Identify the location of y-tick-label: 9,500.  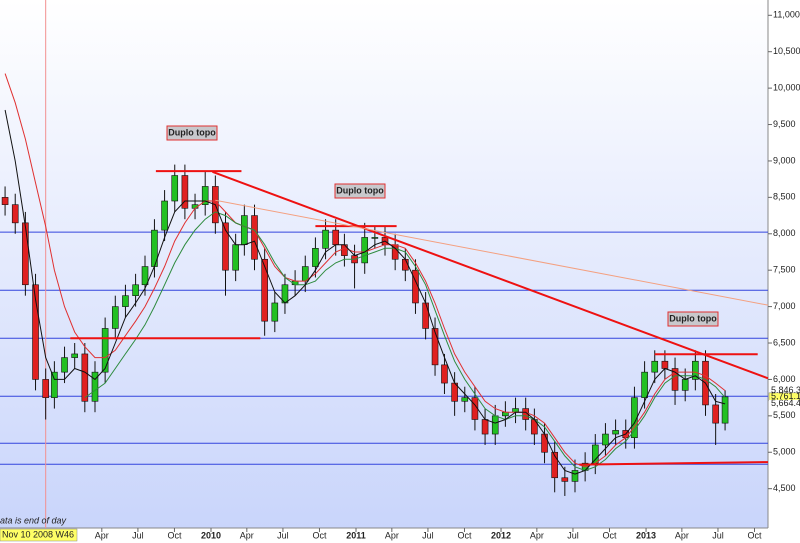
(784, 124).